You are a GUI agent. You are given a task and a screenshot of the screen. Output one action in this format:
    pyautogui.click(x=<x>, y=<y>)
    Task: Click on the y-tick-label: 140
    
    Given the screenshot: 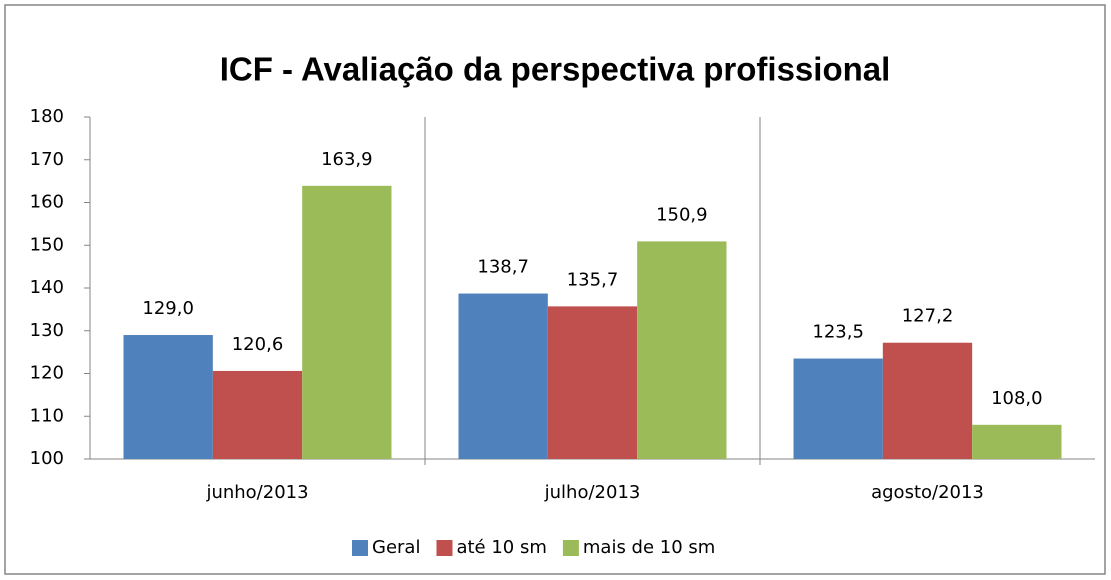 What is the action you would take?
    pyautogui.click(x=47, y=287)
    